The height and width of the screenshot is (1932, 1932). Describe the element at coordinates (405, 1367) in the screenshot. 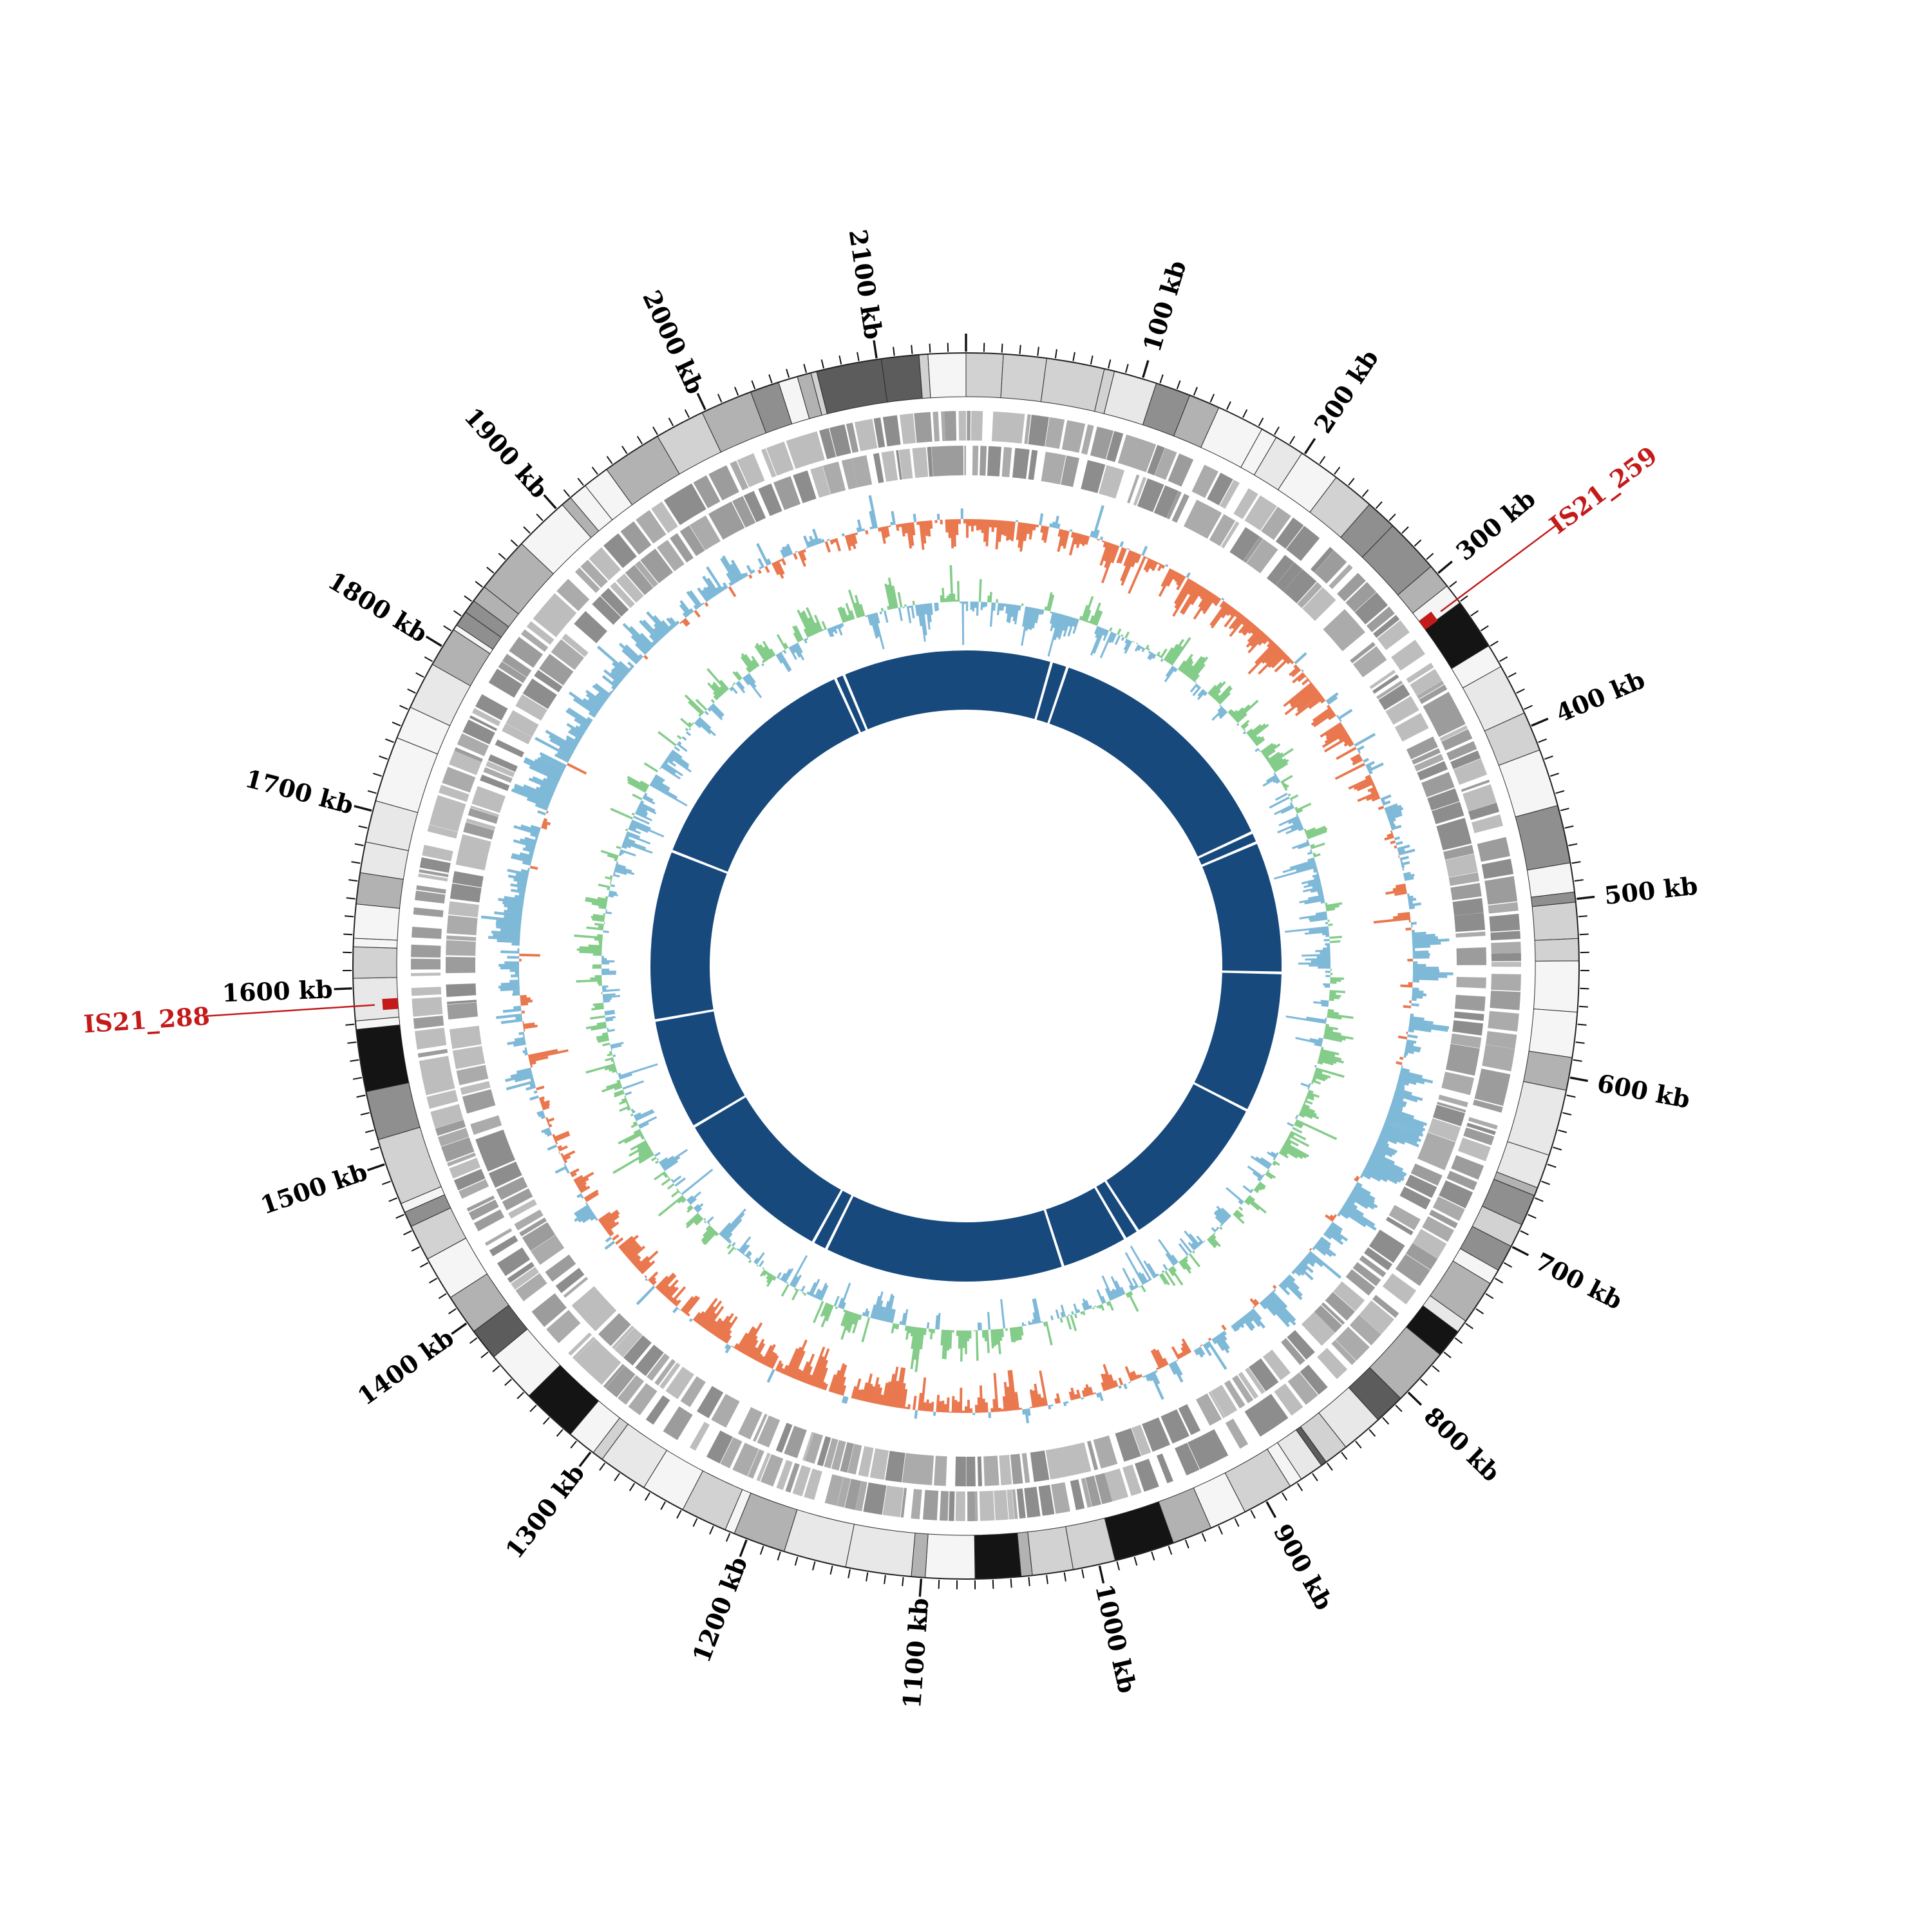

I see `tick-label: 1400 kb` at that location.